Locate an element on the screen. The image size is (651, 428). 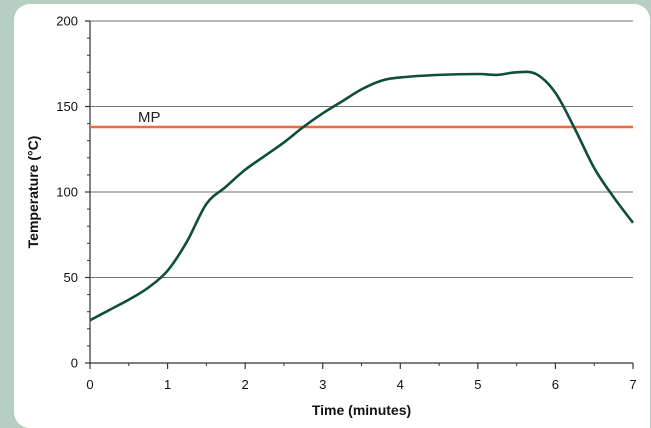
reference-line-label: MP is located at coordinates (149, 117).